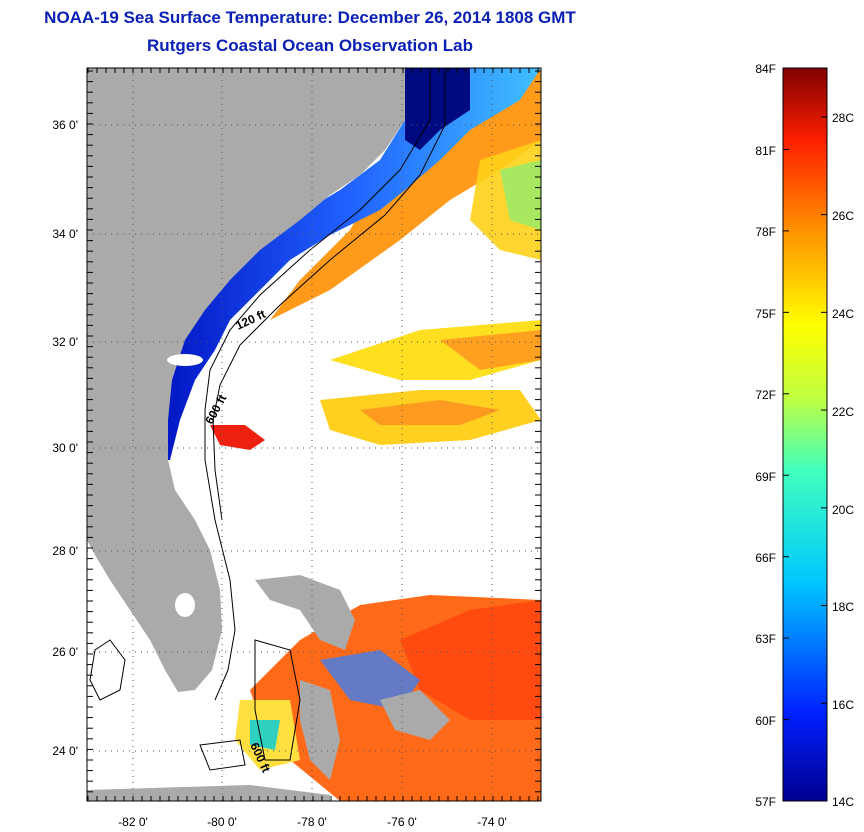 This screenshot has width=864, height=832. I want to click on colorbar-celsius-labels: 28C 26C 24C 22C 20C 18C 16C 14C, so click(843, 460).